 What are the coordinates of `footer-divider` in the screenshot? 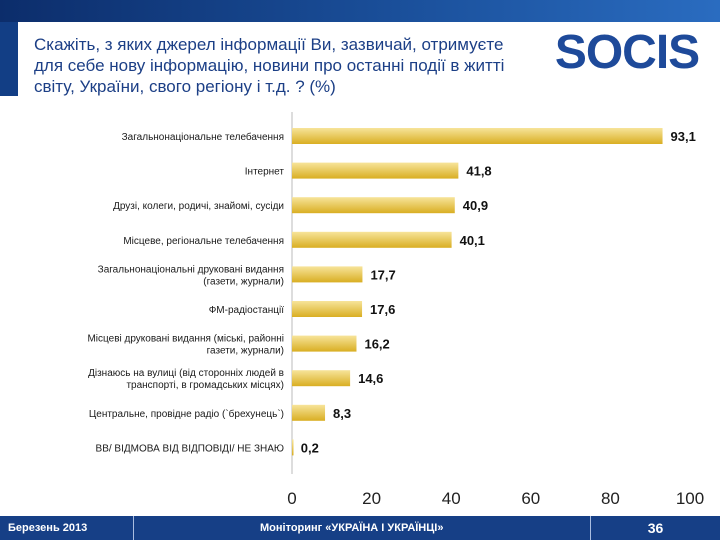 It's located at (133, 528).